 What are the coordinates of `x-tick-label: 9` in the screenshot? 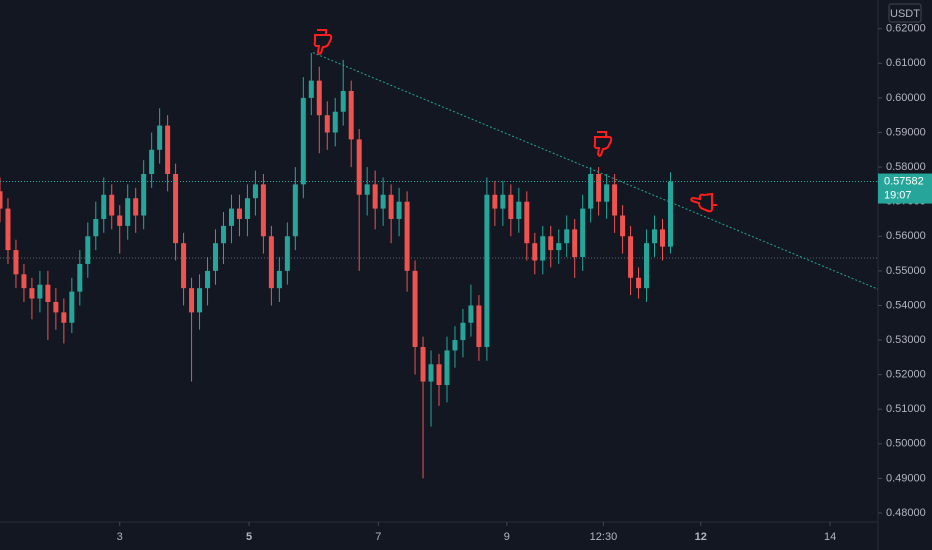 It's located at (507, 537).